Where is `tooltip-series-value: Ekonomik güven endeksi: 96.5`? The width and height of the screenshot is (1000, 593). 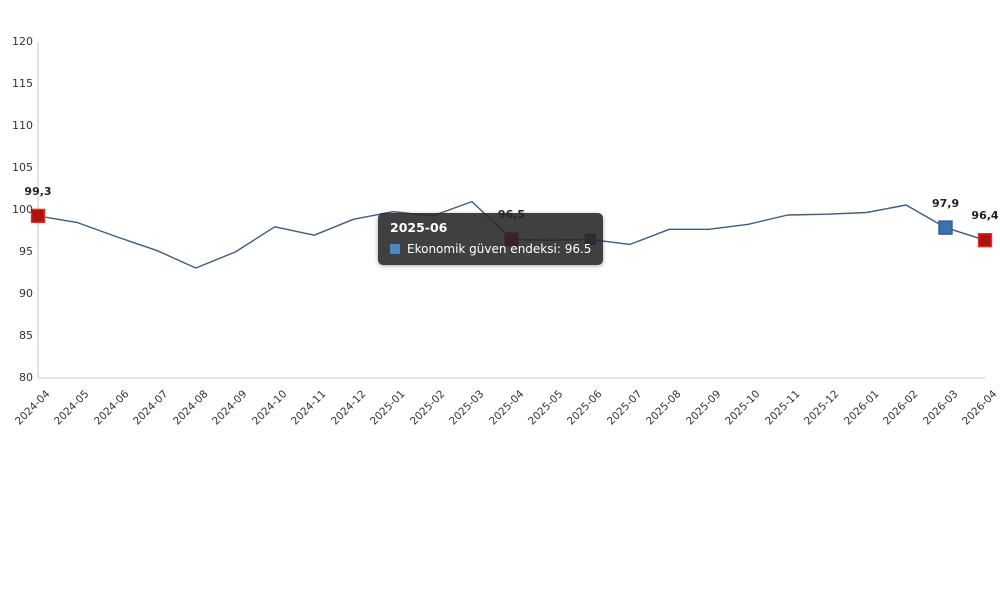 tooltip-series-value: Ekonomik güven endeksi: 96.5 is located at coordinates (499, 249).